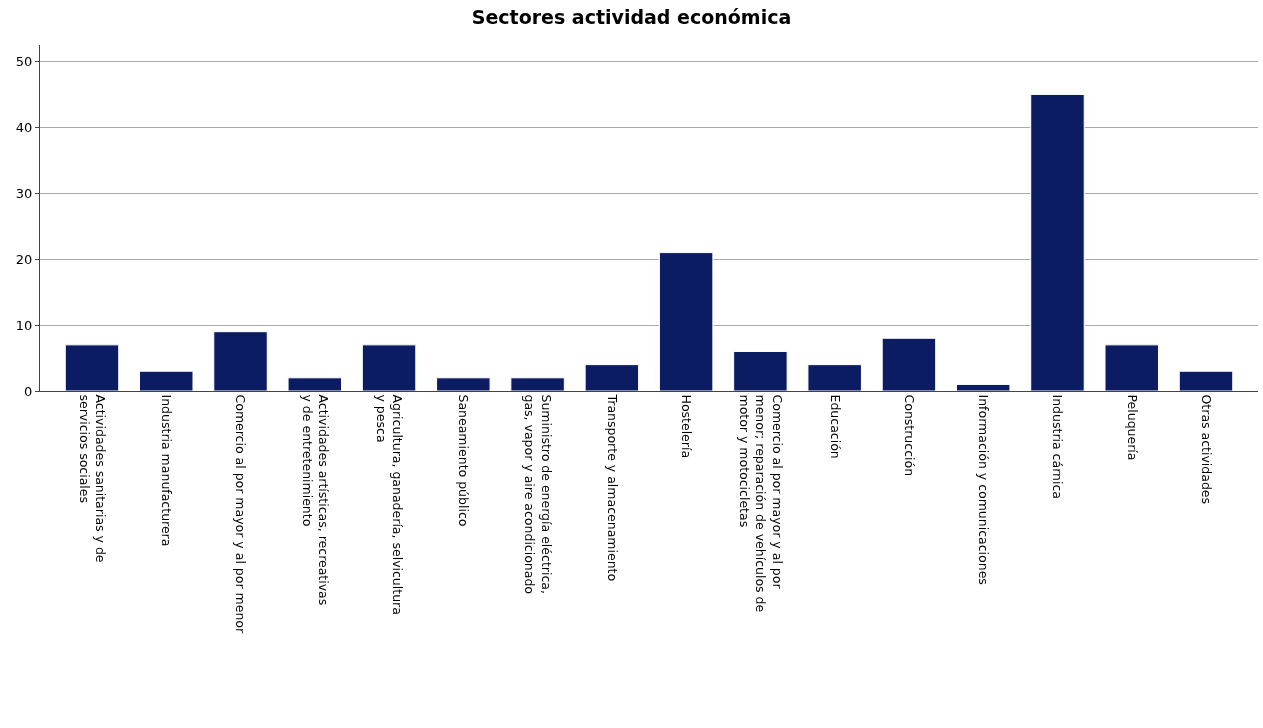 The height and width of the screenshot is (728, 1263). What do you see at coordinates (984, 489) in the screenshot?
I see `x-tick-label: Información y comunicaciones` at bounding box center [984, 489].